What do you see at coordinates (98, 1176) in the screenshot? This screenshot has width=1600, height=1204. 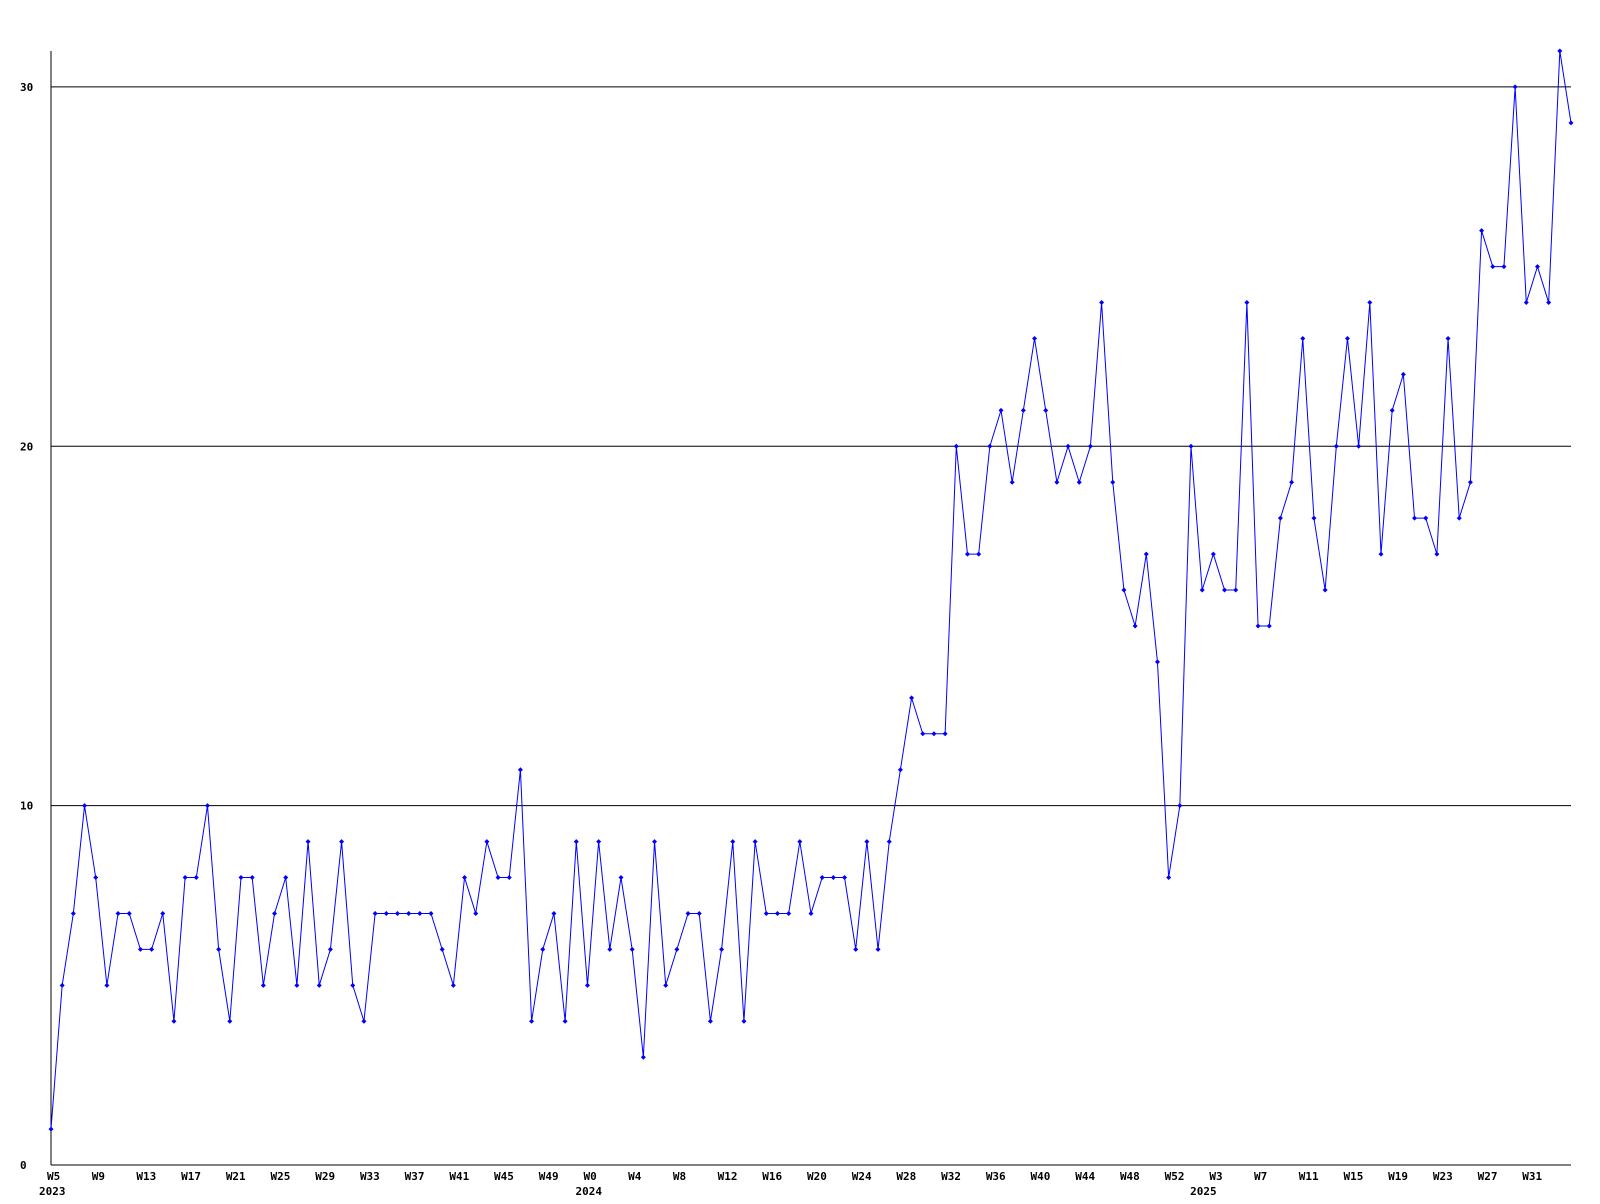 I see `x-tick-label: W9` at bounding box center [98, 1176].